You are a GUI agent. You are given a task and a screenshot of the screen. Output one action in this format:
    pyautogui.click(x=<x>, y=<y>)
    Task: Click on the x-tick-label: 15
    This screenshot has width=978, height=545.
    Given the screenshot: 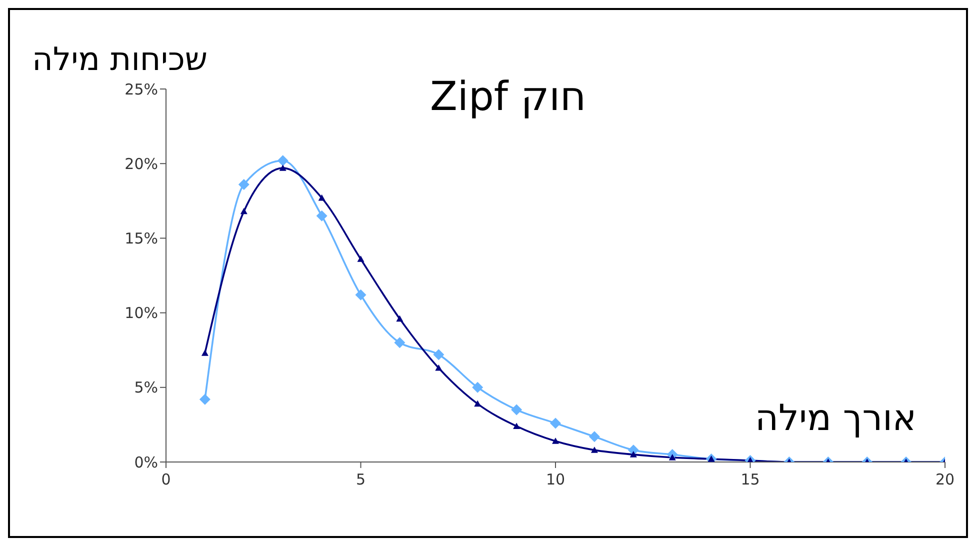 What is the action you would take?
    pyautogui.click(x=750, y=479)
    